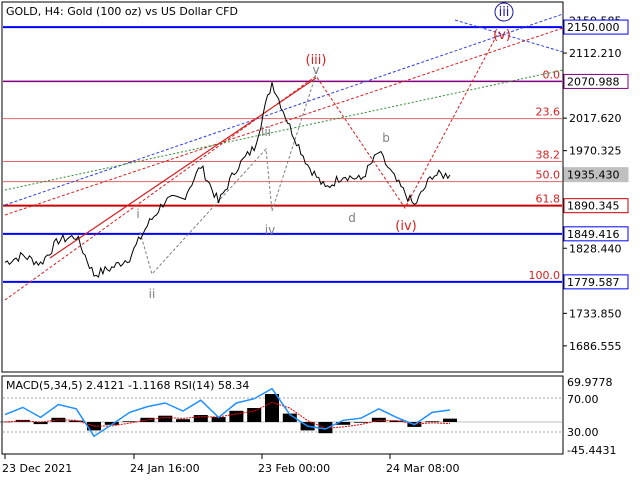 The width and height of the screenshot is (640, 480). What do you see at coordinates (595, 118) in the screenshot?
I see `price-tick-label: 2017.620` at bounding box center [595, 118].